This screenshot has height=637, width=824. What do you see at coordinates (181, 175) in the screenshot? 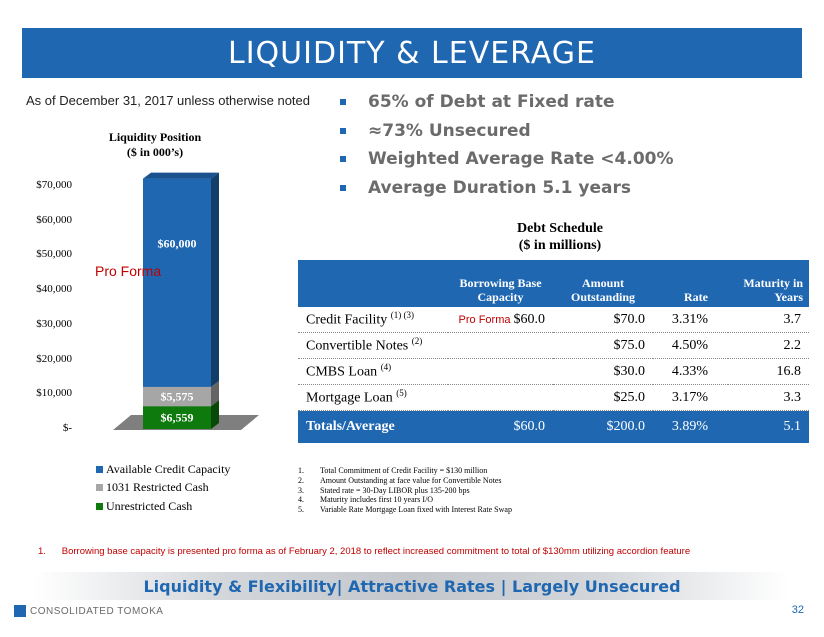
I see `bar-top` at bounding box center [181, 175].